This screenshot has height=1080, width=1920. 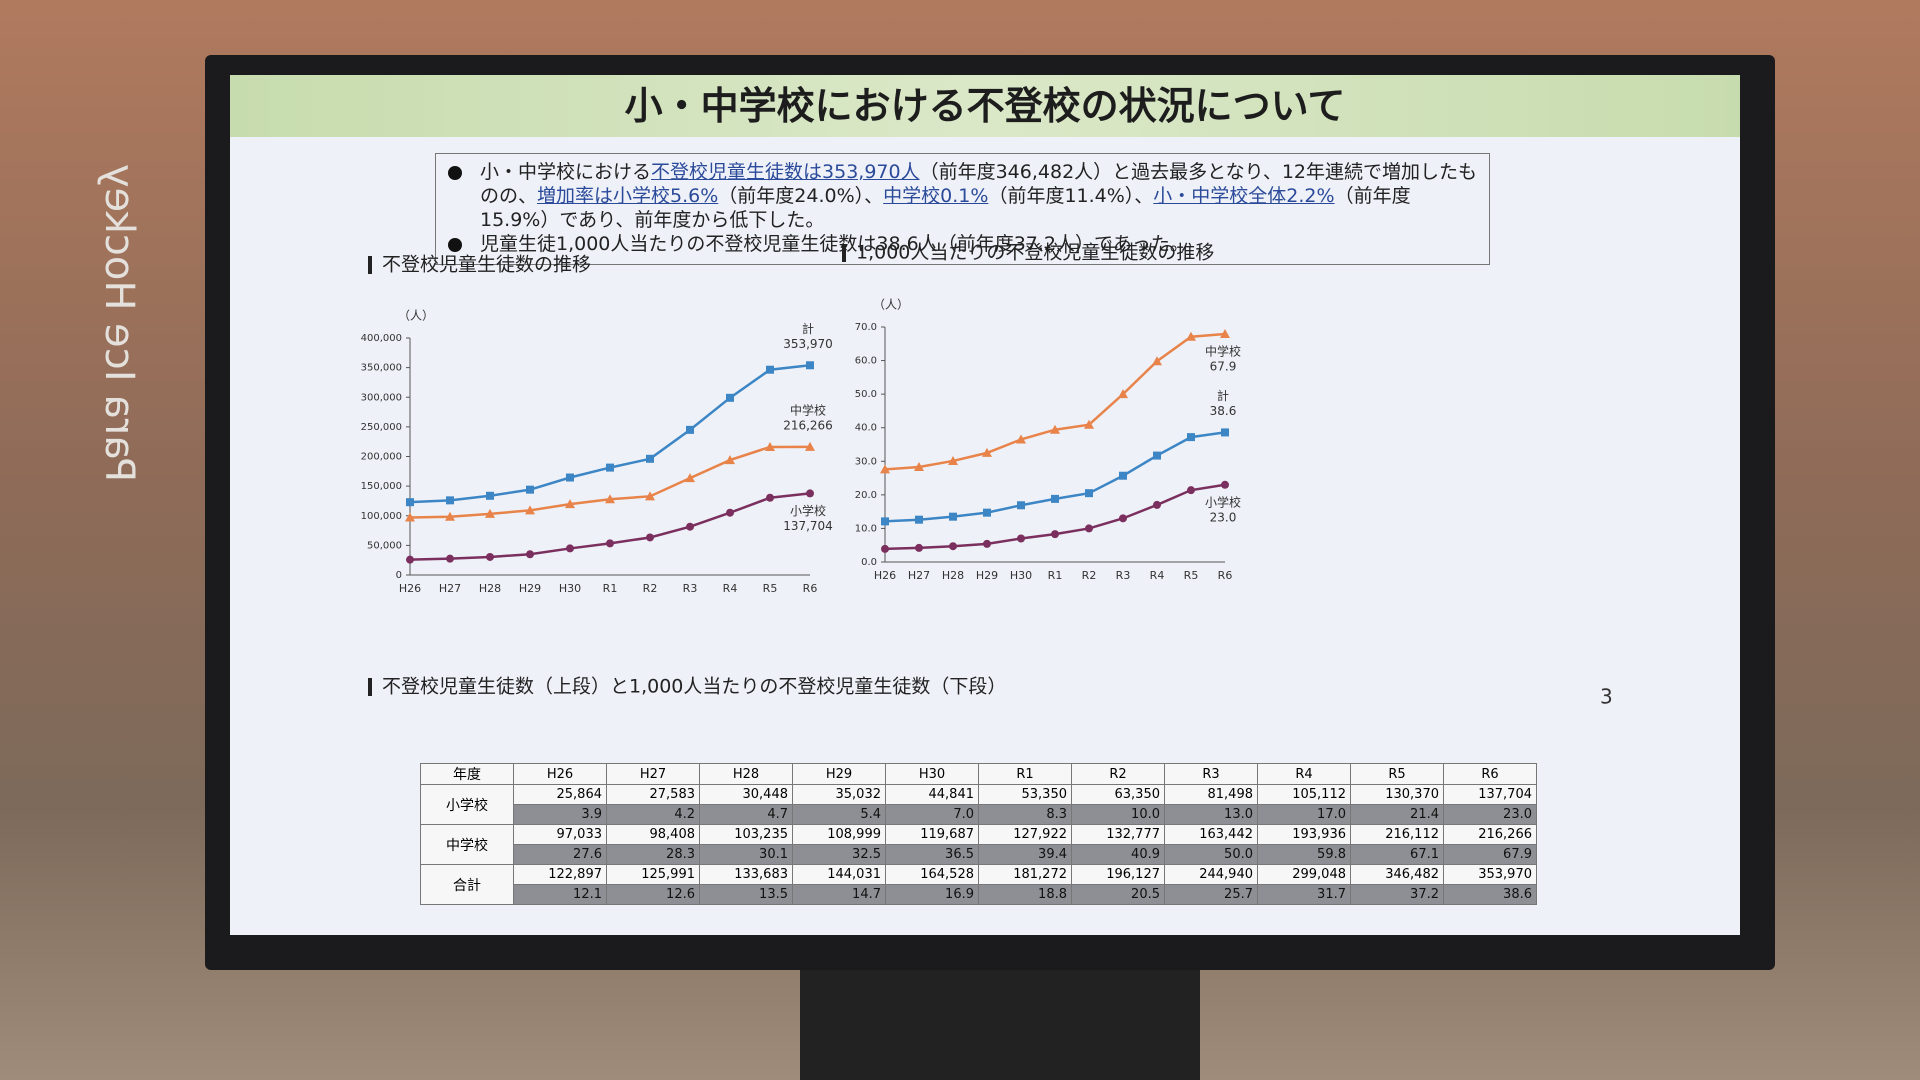 What do you see at coordinates (1397, 774) in the screenshot?
I see `header-cell: R5` at bounding box center [1397, 774].